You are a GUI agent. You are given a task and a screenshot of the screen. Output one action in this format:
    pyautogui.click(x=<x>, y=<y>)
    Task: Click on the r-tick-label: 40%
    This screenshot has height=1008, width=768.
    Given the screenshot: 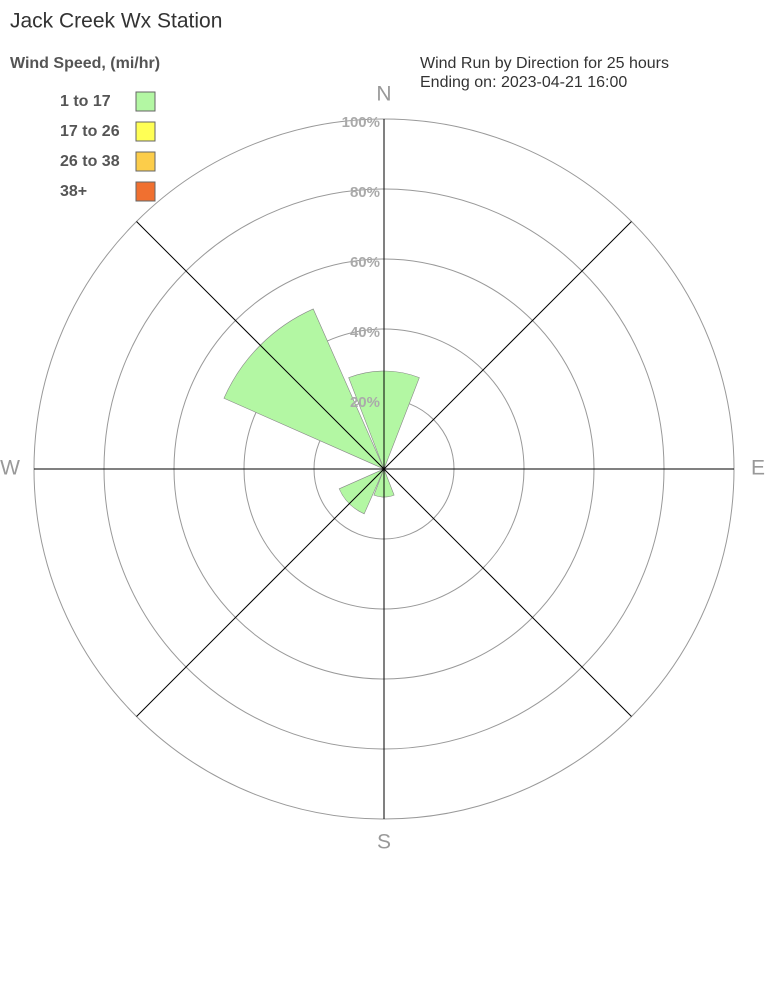 What is the action you would take?
    pyautogui.click(x=365, y=332)
    